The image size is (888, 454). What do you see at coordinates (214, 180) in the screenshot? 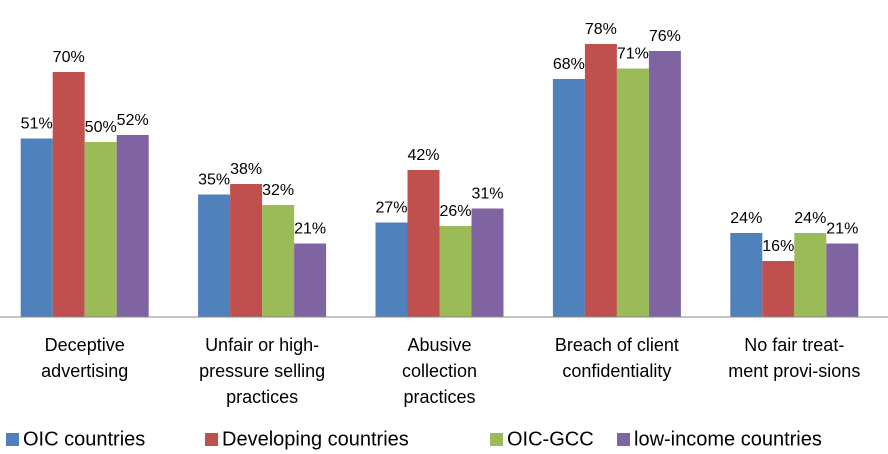
I see `value-label: 35%` at bounding box center [214, 180].